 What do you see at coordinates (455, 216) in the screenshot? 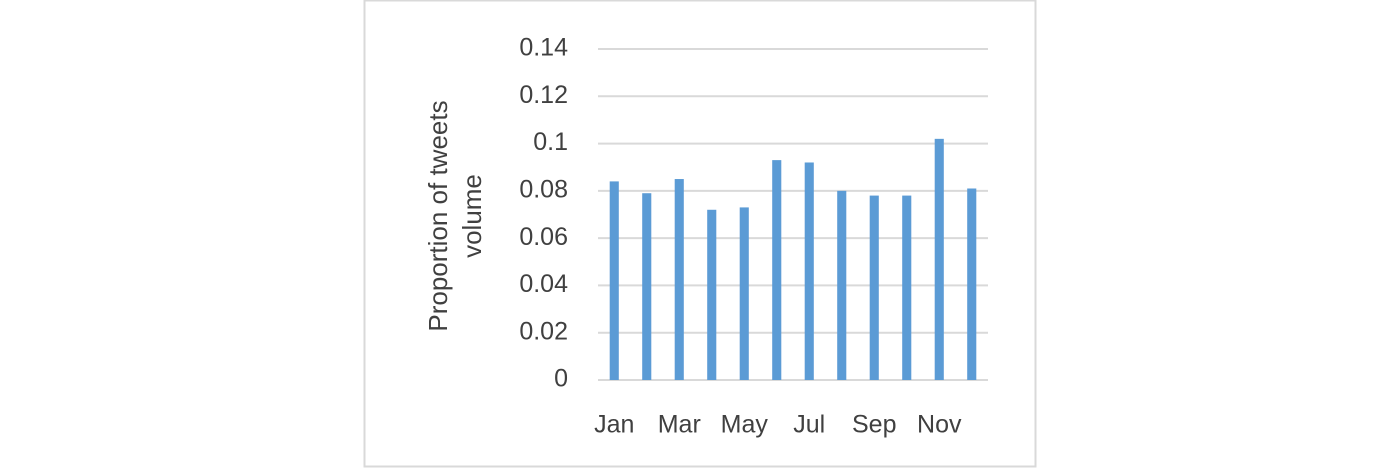
I see `y-axis-label: Proportion of tweets volume` at bounding box center [455, 216].